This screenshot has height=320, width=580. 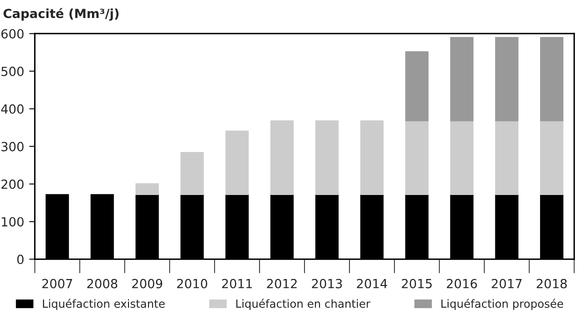 I want to click on x-tick-label: 2008, so click(x=102, y=283).